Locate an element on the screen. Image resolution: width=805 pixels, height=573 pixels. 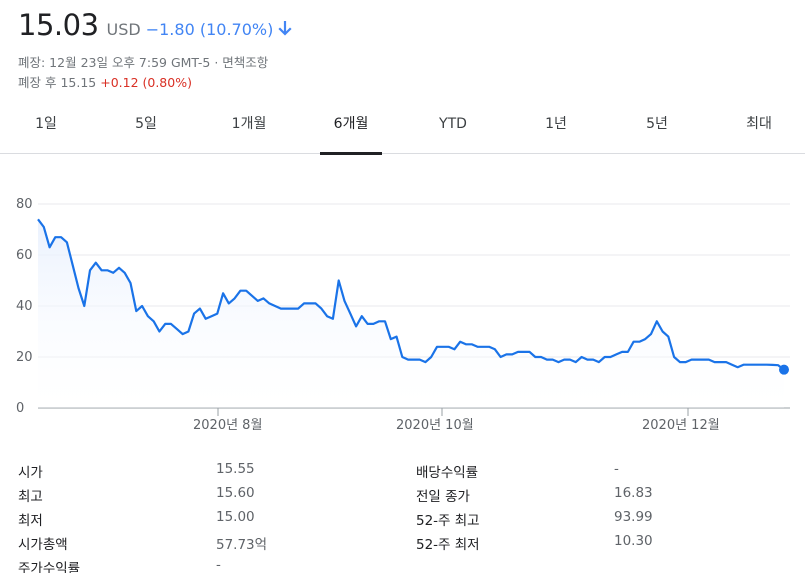
arrow-down-icon is located at coordinates (285, 28).